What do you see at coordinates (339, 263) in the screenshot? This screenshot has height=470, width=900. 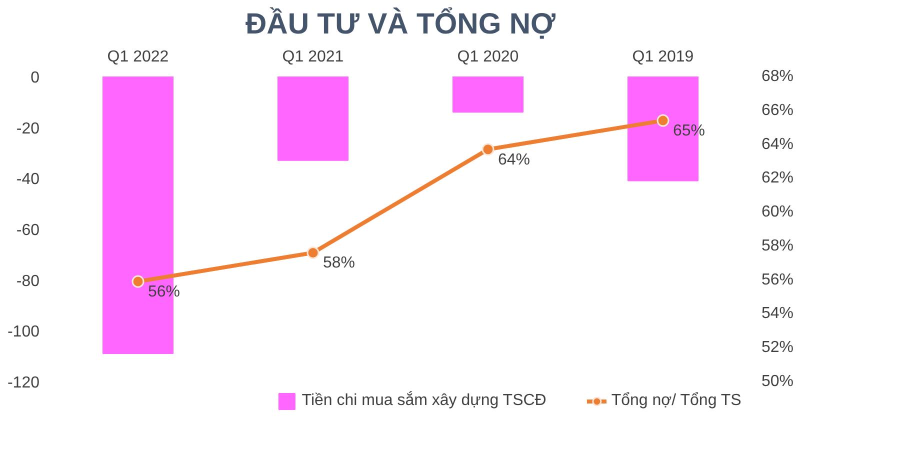 I see `data-label: 58%` at bounding box center [339, 263].